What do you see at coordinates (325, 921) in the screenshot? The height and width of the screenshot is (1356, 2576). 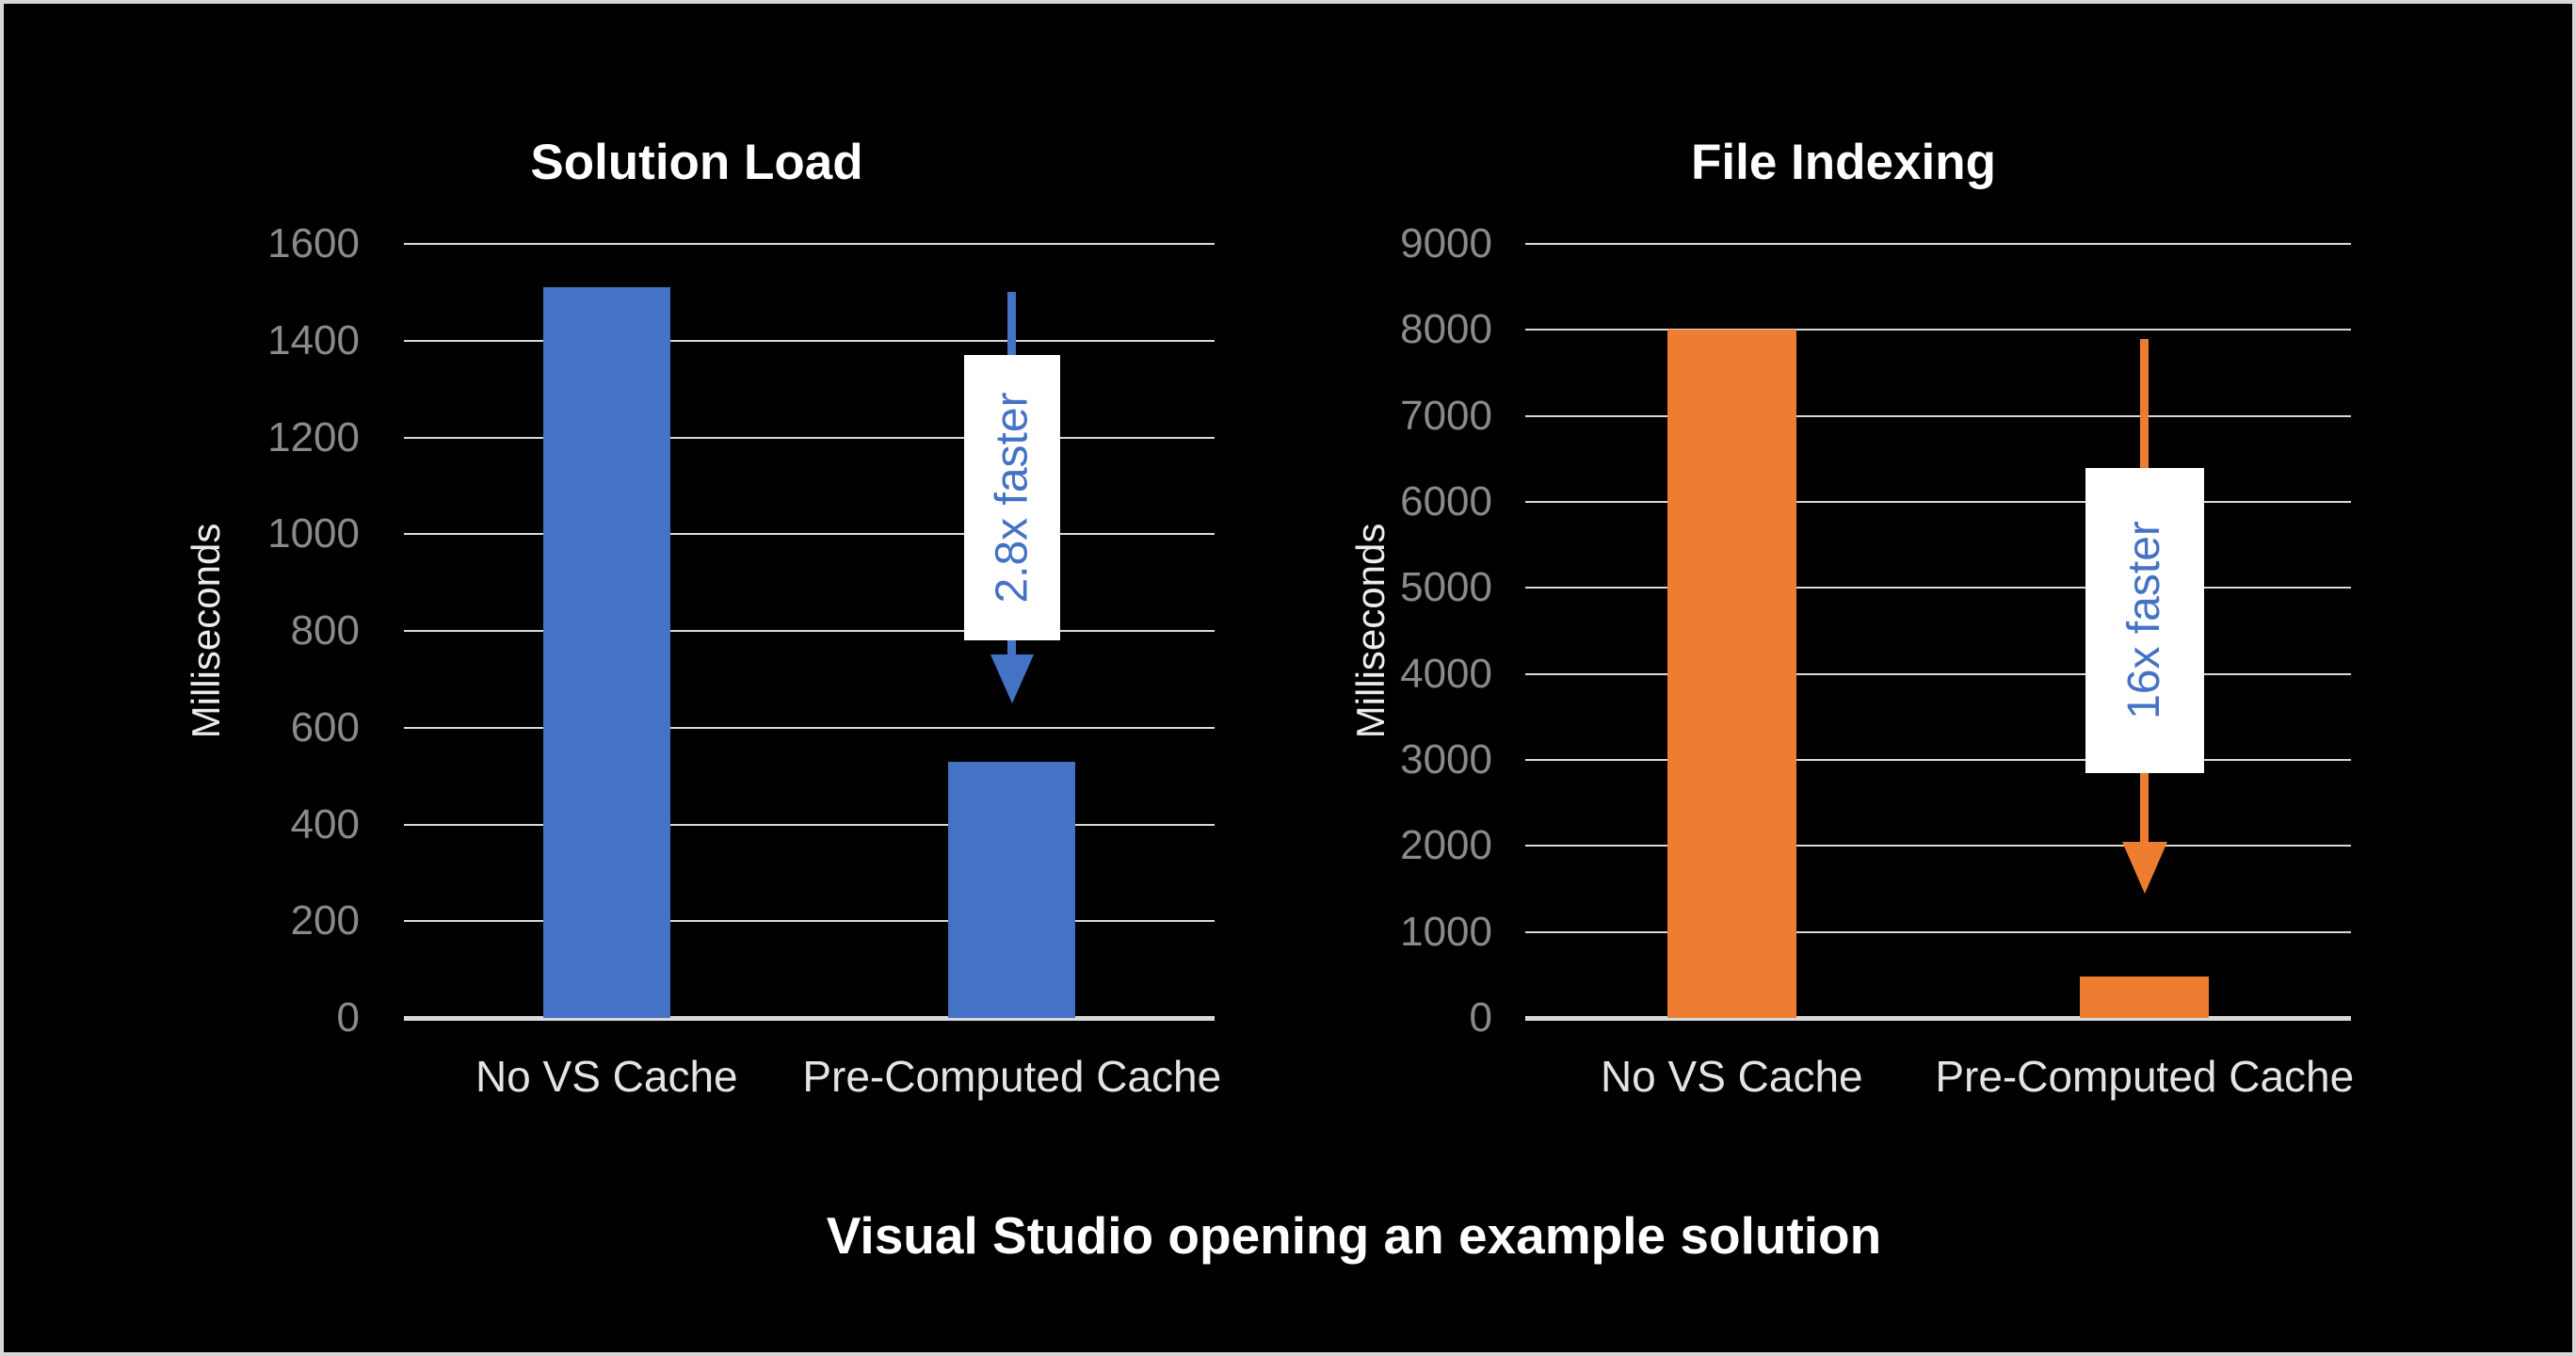 I see `y-tick-label-200: 200` at bounding box center [325, 921].